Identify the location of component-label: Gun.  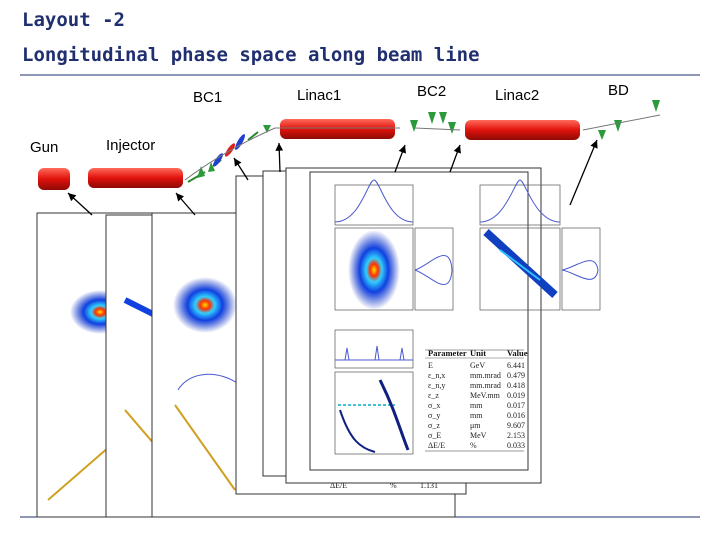
(44, 147).